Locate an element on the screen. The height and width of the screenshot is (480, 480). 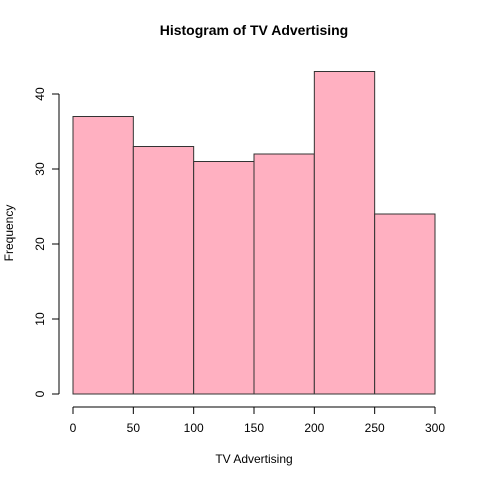
x-tick-label-300: 300 is located at coordinates (435, 428).